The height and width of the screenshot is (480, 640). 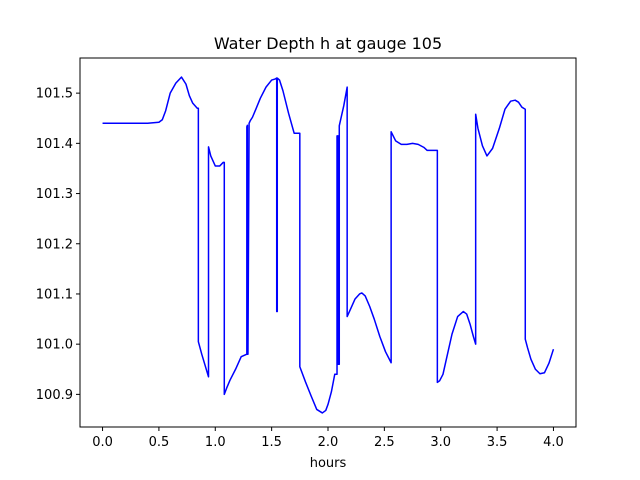 I want to click on x-axis: 0.0 0.5 1.0 1.5 2.0 2.5 3.0 3.5 4.0, so click(x=328, y=438).